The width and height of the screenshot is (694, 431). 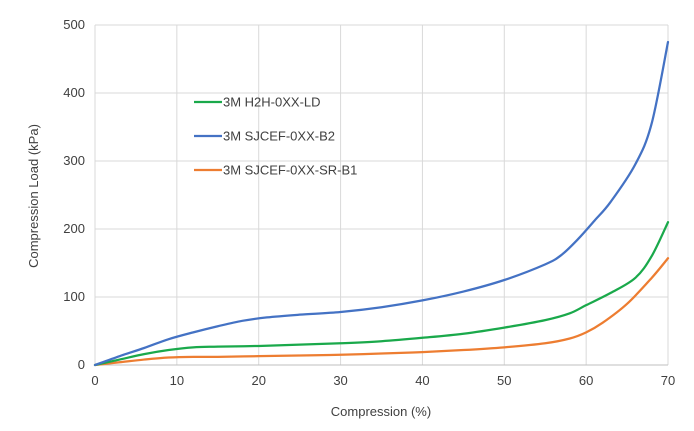 What do you see at coordinates (340, 380) in the screenshot?
I see `x-tick-label: 30` at bounding box center [340, 380].